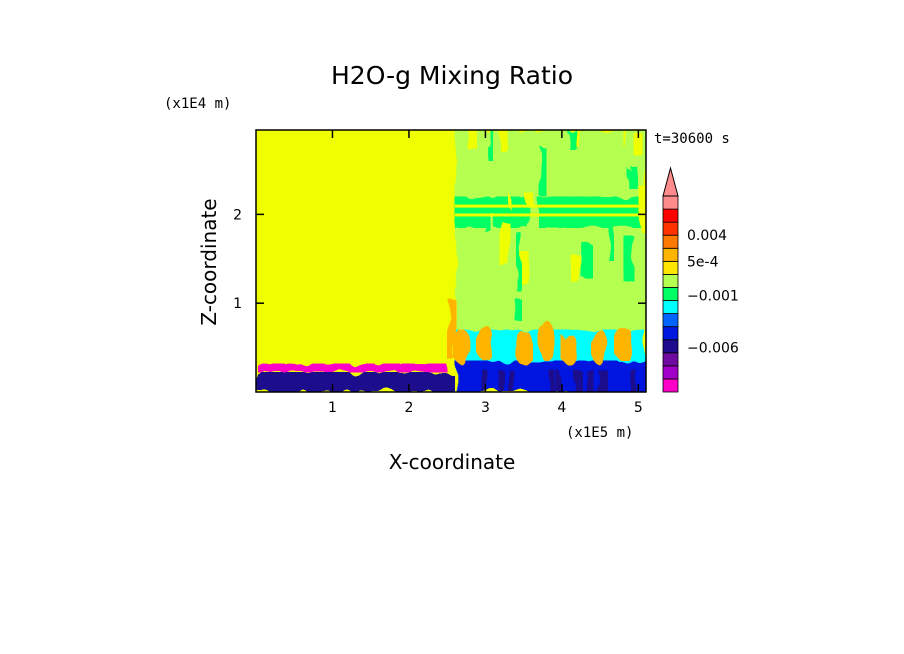  What do you see at coordinates (713, 296) in the screenshot?
I see `colorbar-label: −0.001` at bounding box center [713, 296].